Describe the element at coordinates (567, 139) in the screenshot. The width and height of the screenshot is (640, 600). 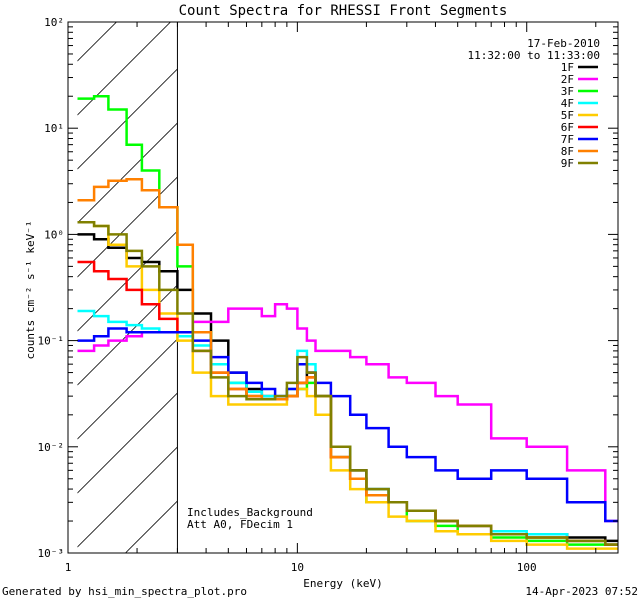
I see `legend-label-7F: 7F` at that location.